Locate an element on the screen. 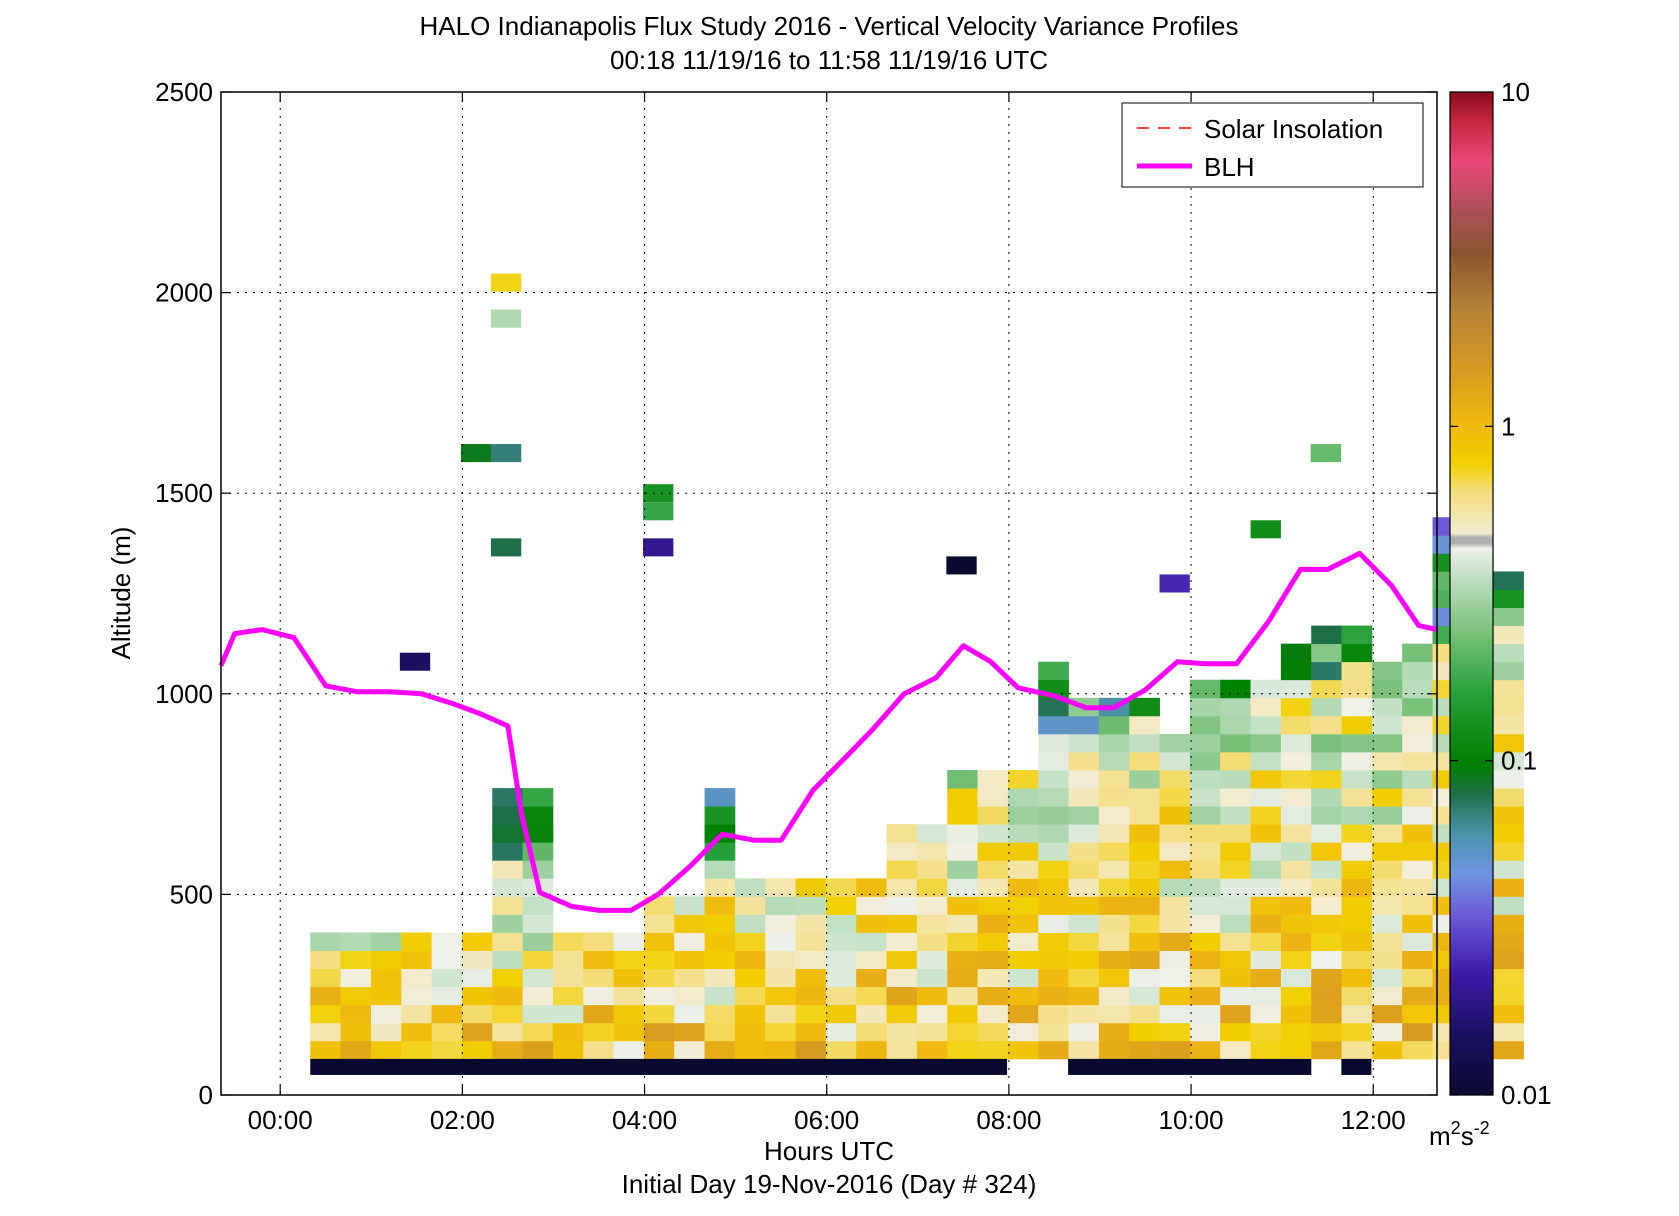 This screenshot has height=1216, width=1679. chart-subtitle: 00:18 11/19/16 to 11:58 11/19/16 UTC is located at coordinates (829, 60).